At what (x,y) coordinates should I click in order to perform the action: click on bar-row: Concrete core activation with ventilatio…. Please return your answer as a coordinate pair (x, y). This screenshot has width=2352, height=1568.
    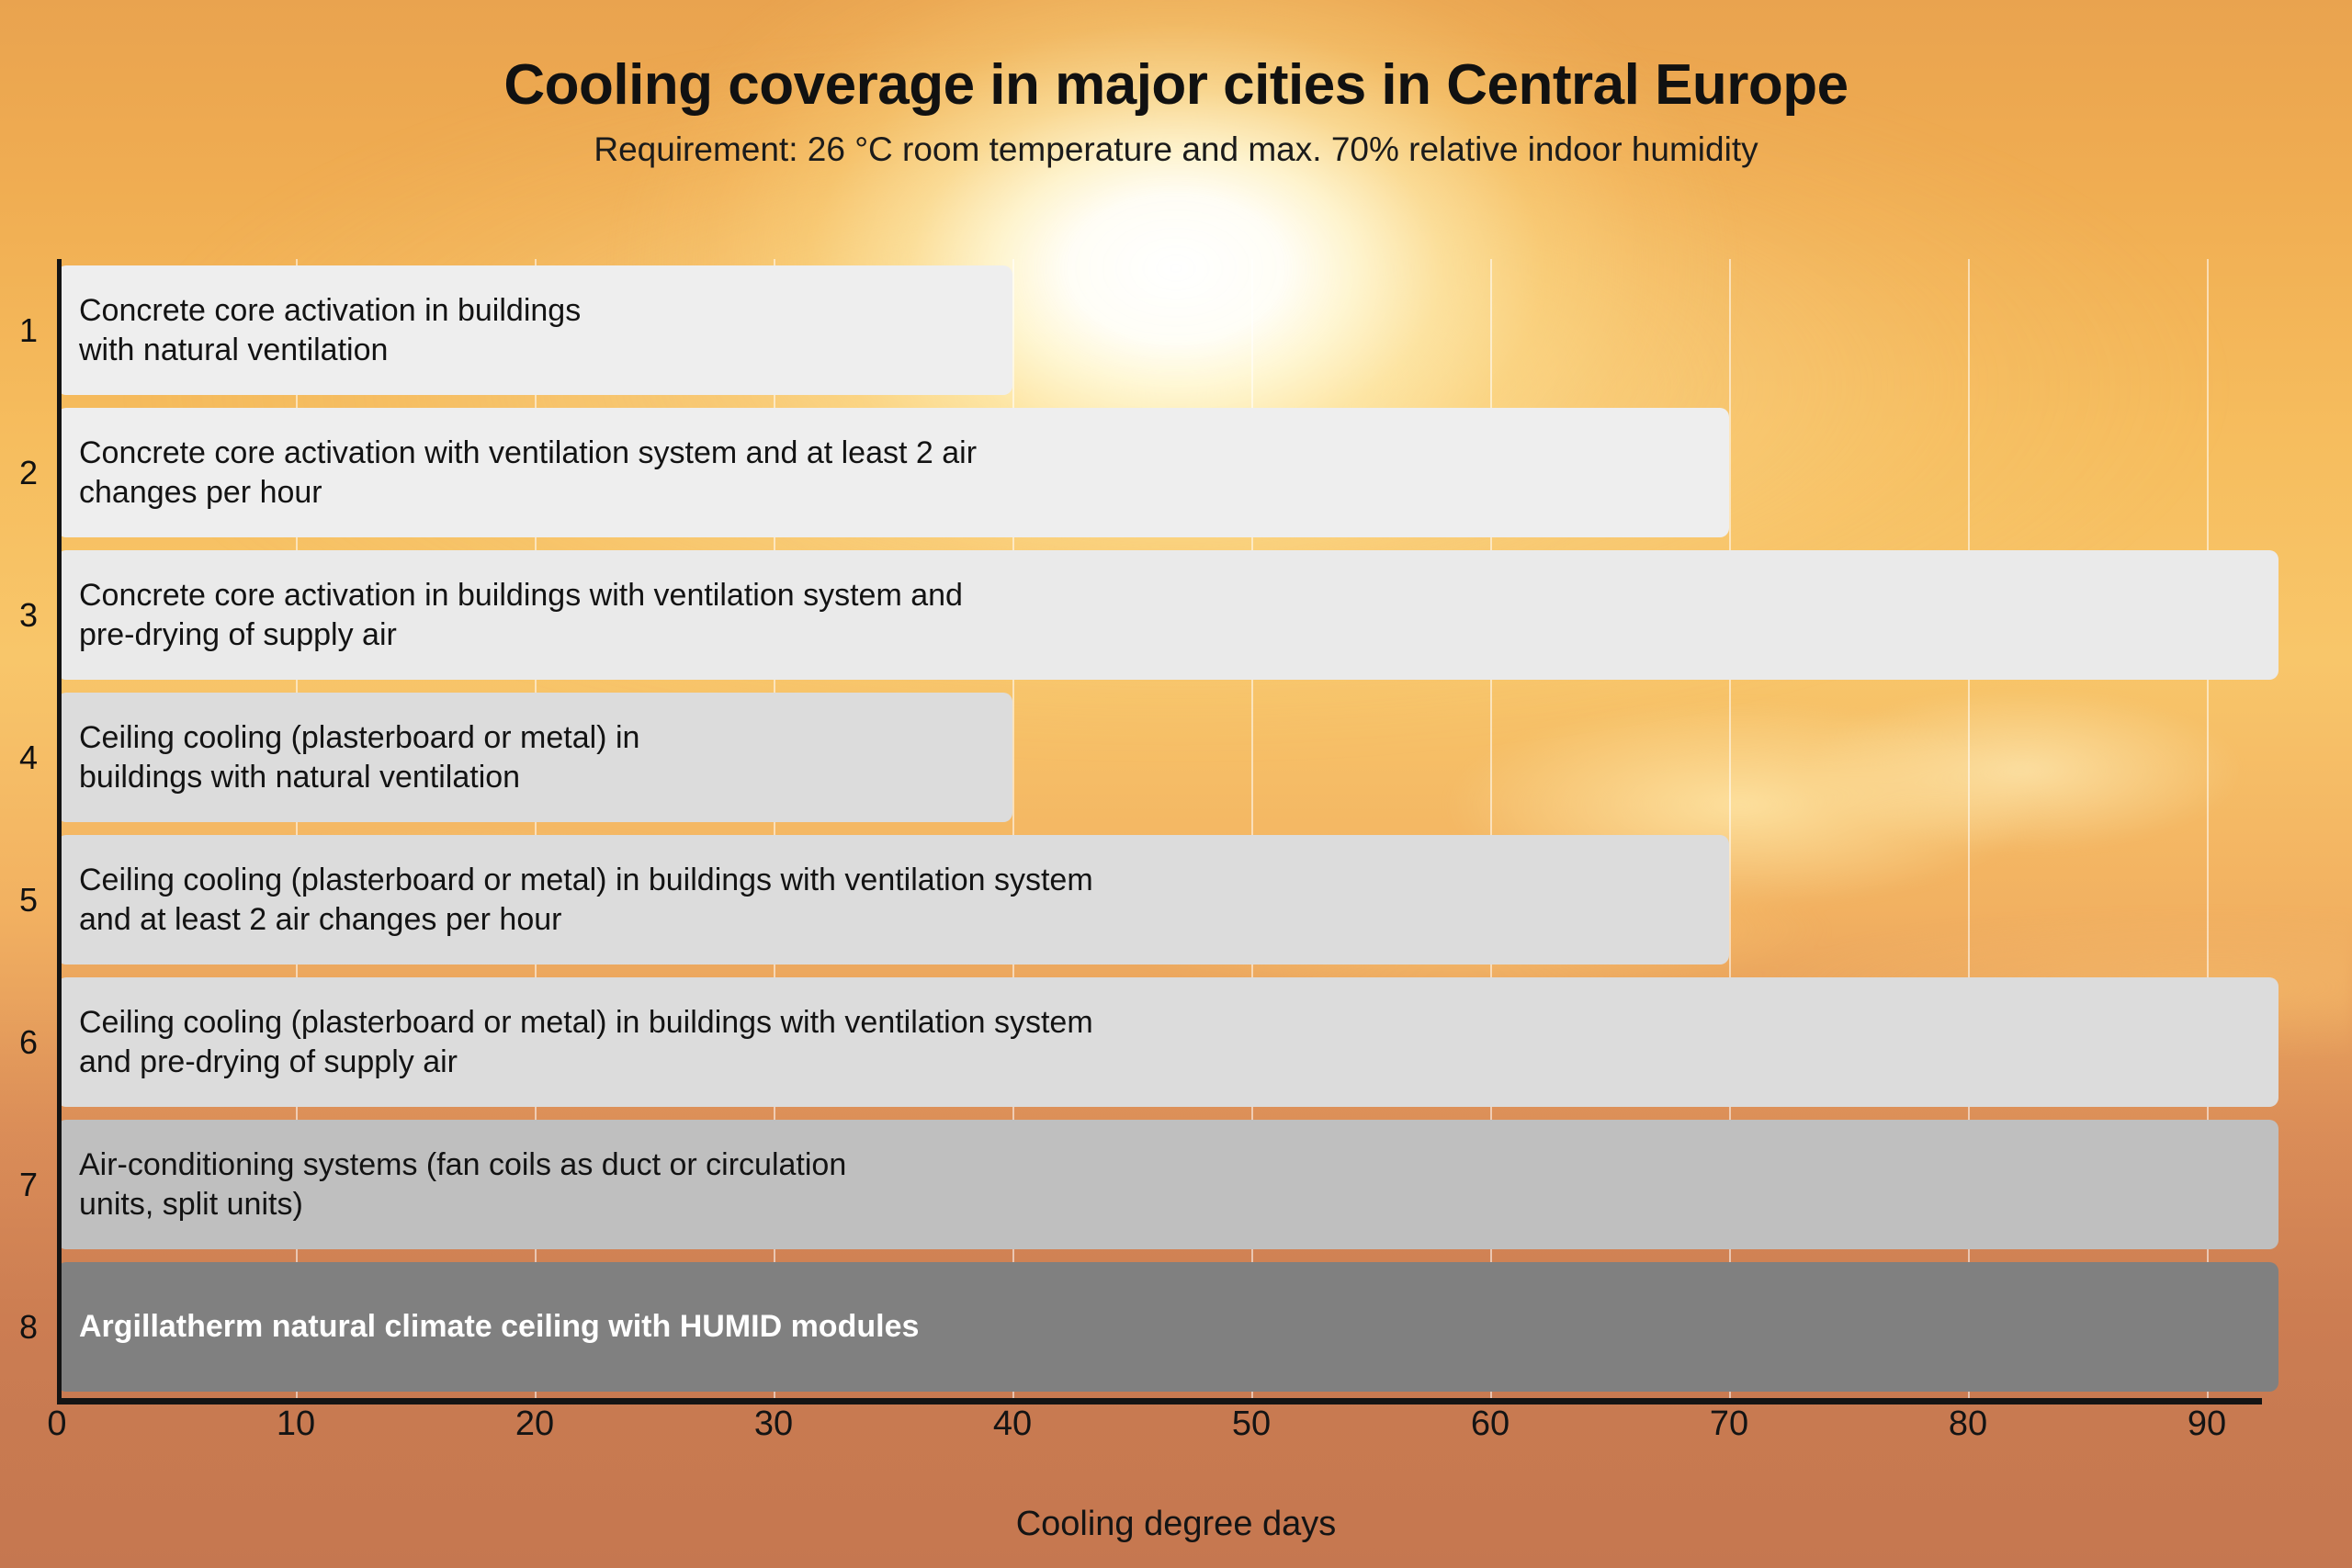
    Looking at the image, I should click on (1168, 473).